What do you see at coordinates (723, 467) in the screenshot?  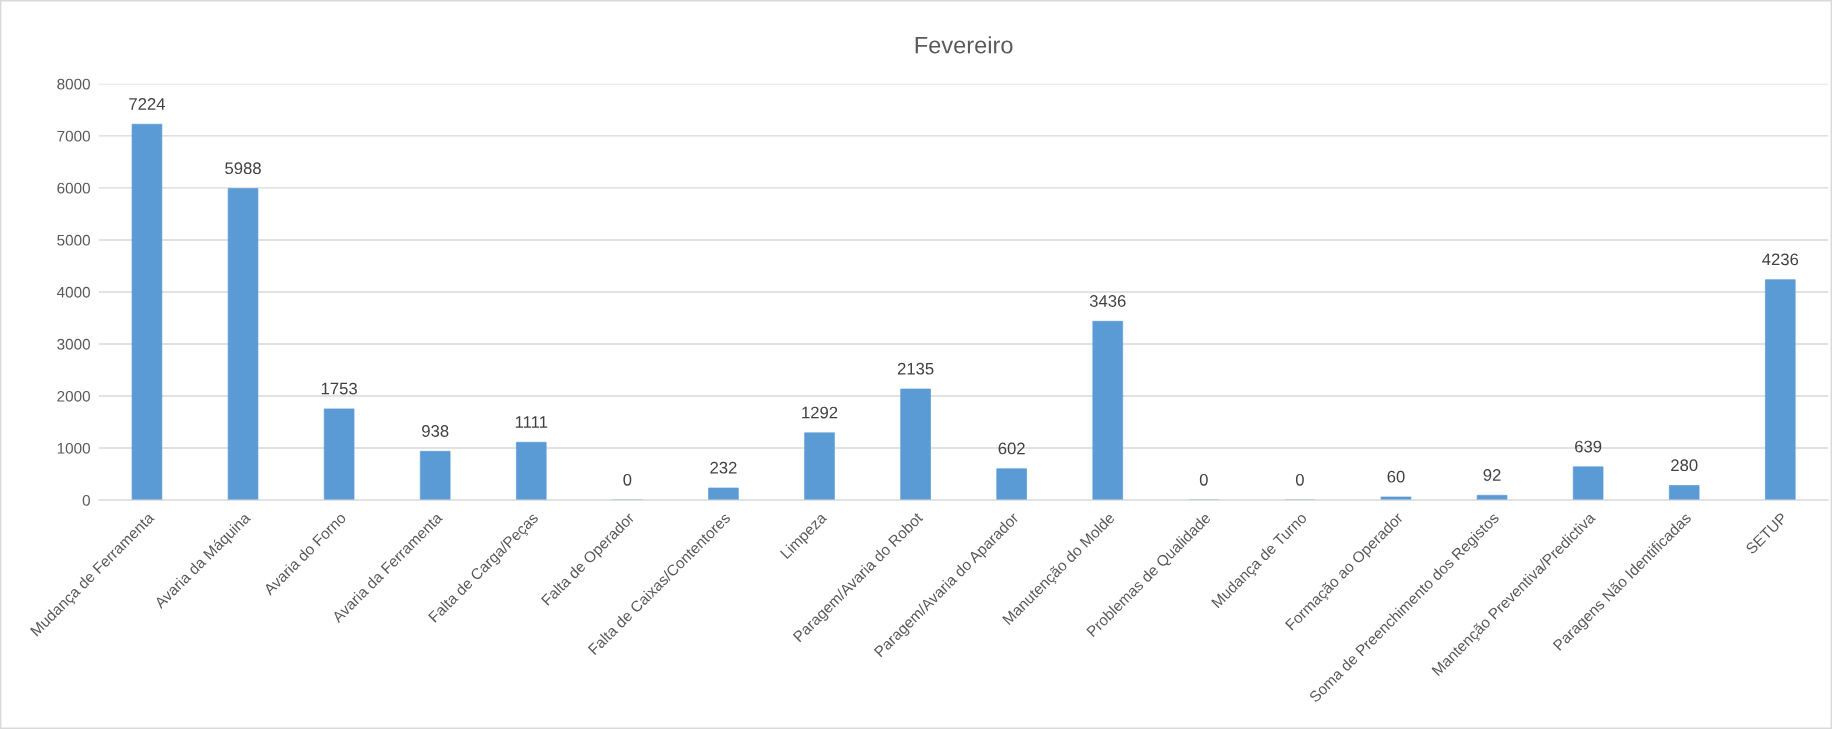 I see `data-label: 232` at bounding box center [723, 467].